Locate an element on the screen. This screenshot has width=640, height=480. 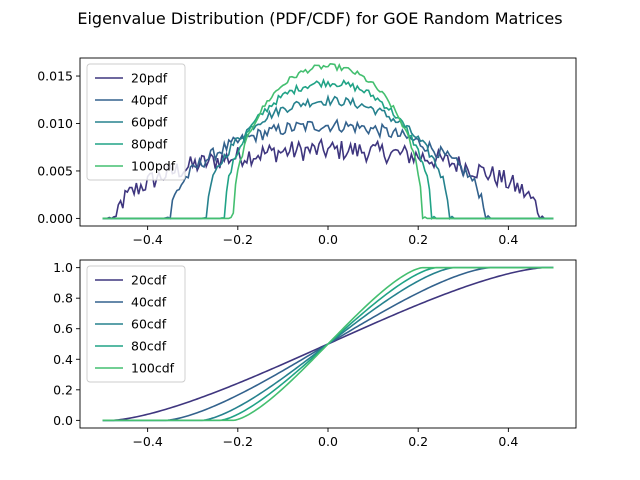
legend-label: 20cdf is located at coordinates (149, 280).